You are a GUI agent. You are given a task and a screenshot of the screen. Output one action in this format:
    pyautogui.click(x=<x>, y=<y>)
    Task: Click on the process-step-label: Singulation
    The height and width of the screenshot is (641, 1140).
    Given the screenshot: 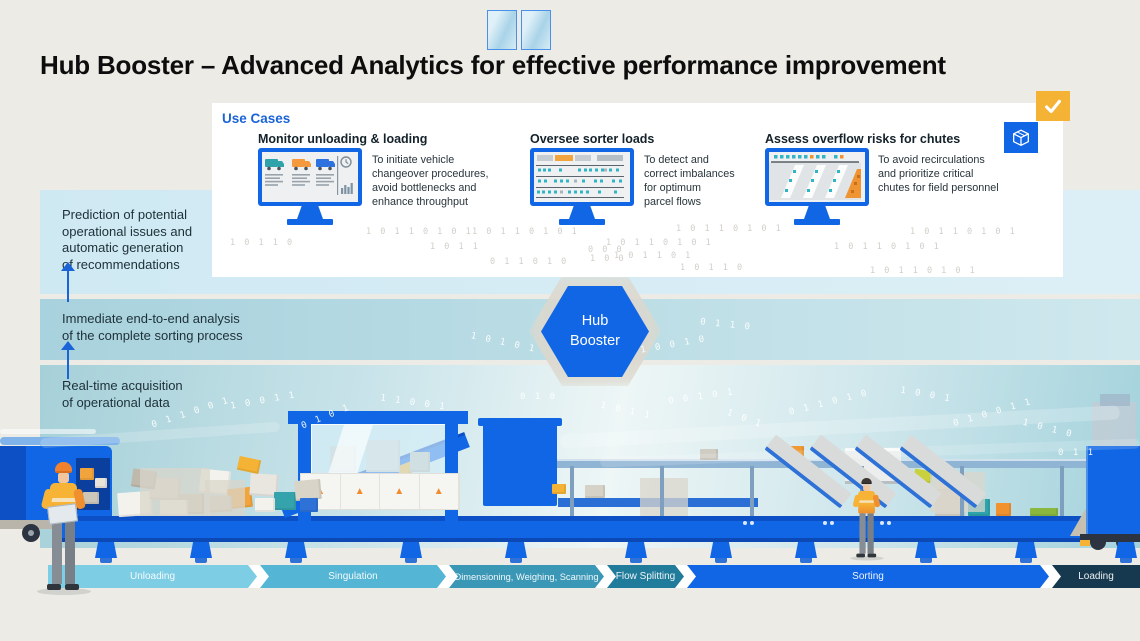 What is the action you would take?
    pyautogui.click(x=353, y=576)
    